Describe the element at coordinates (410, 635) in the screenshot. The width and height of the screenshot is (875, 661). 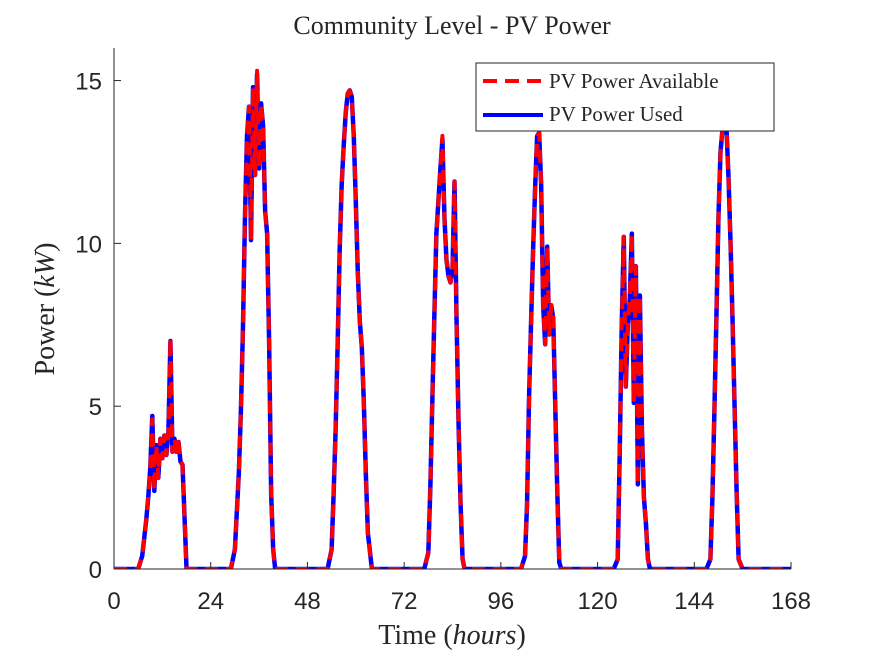
I see `x-axis-label-text: Time` at that location.